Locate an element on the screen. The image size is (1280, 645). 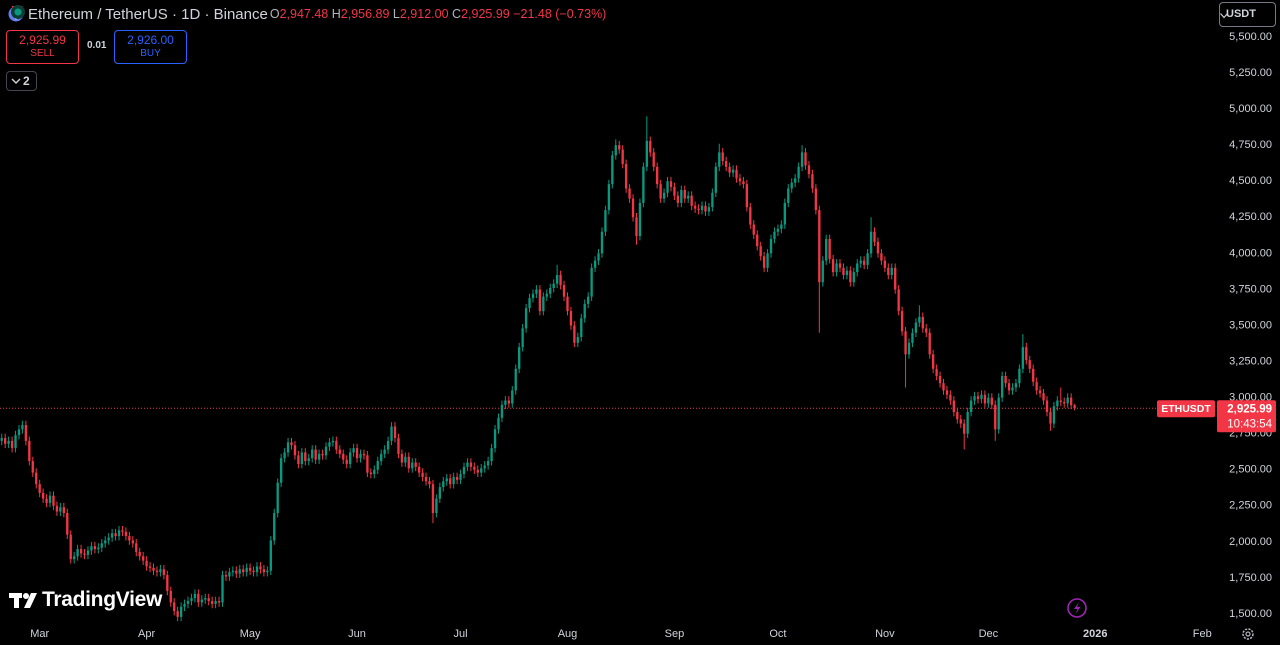
logo-text: TradingView is located at coordinates (102, 599).